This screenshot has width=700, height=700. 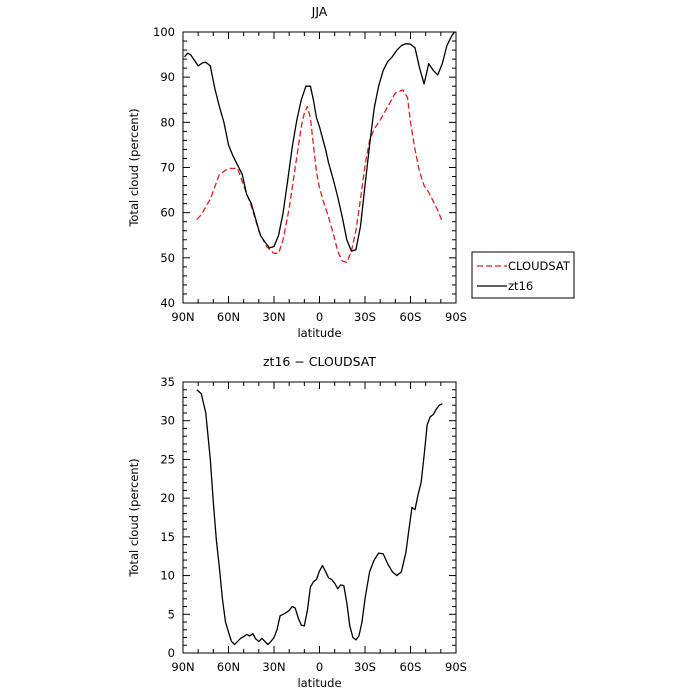 What do you see at coordinates (171, 614) in the screenshot?
I see `y-tick-label: 5` at bounding box center [171, 614].